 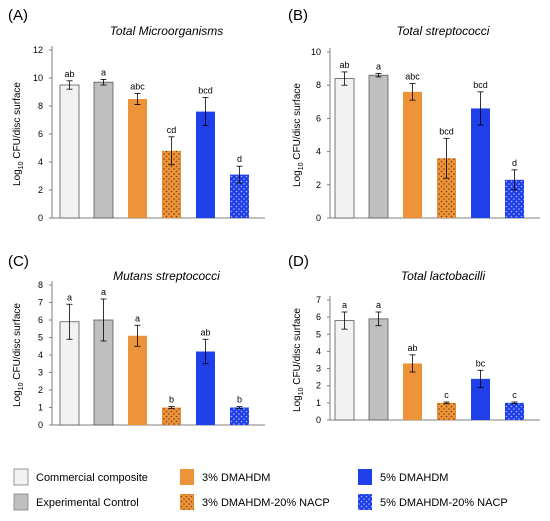 What do you see at coordinates (412, 77) in the screenshot?
I see `significance-label: abc` at bounding box center [412, 77].